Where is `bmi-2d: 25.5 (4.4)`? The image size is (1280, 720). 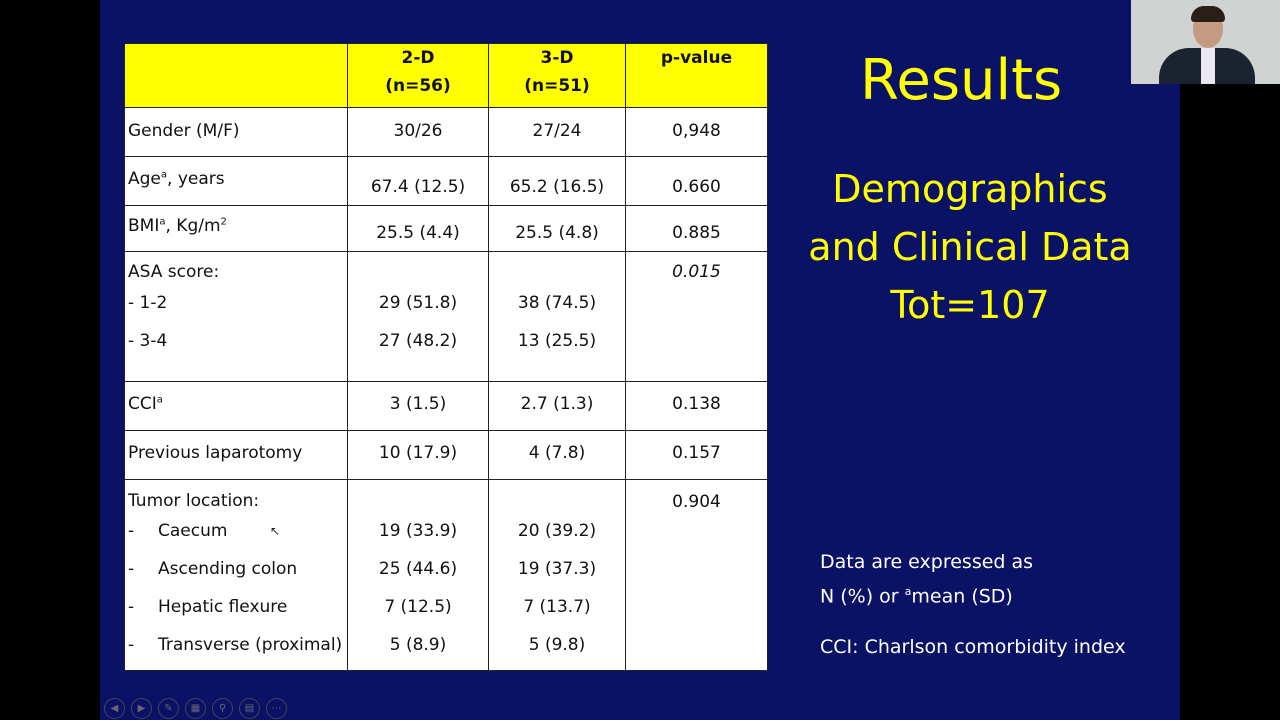
bmi-2d: 25.5 (4.4) is located at coordinates (418, 228).